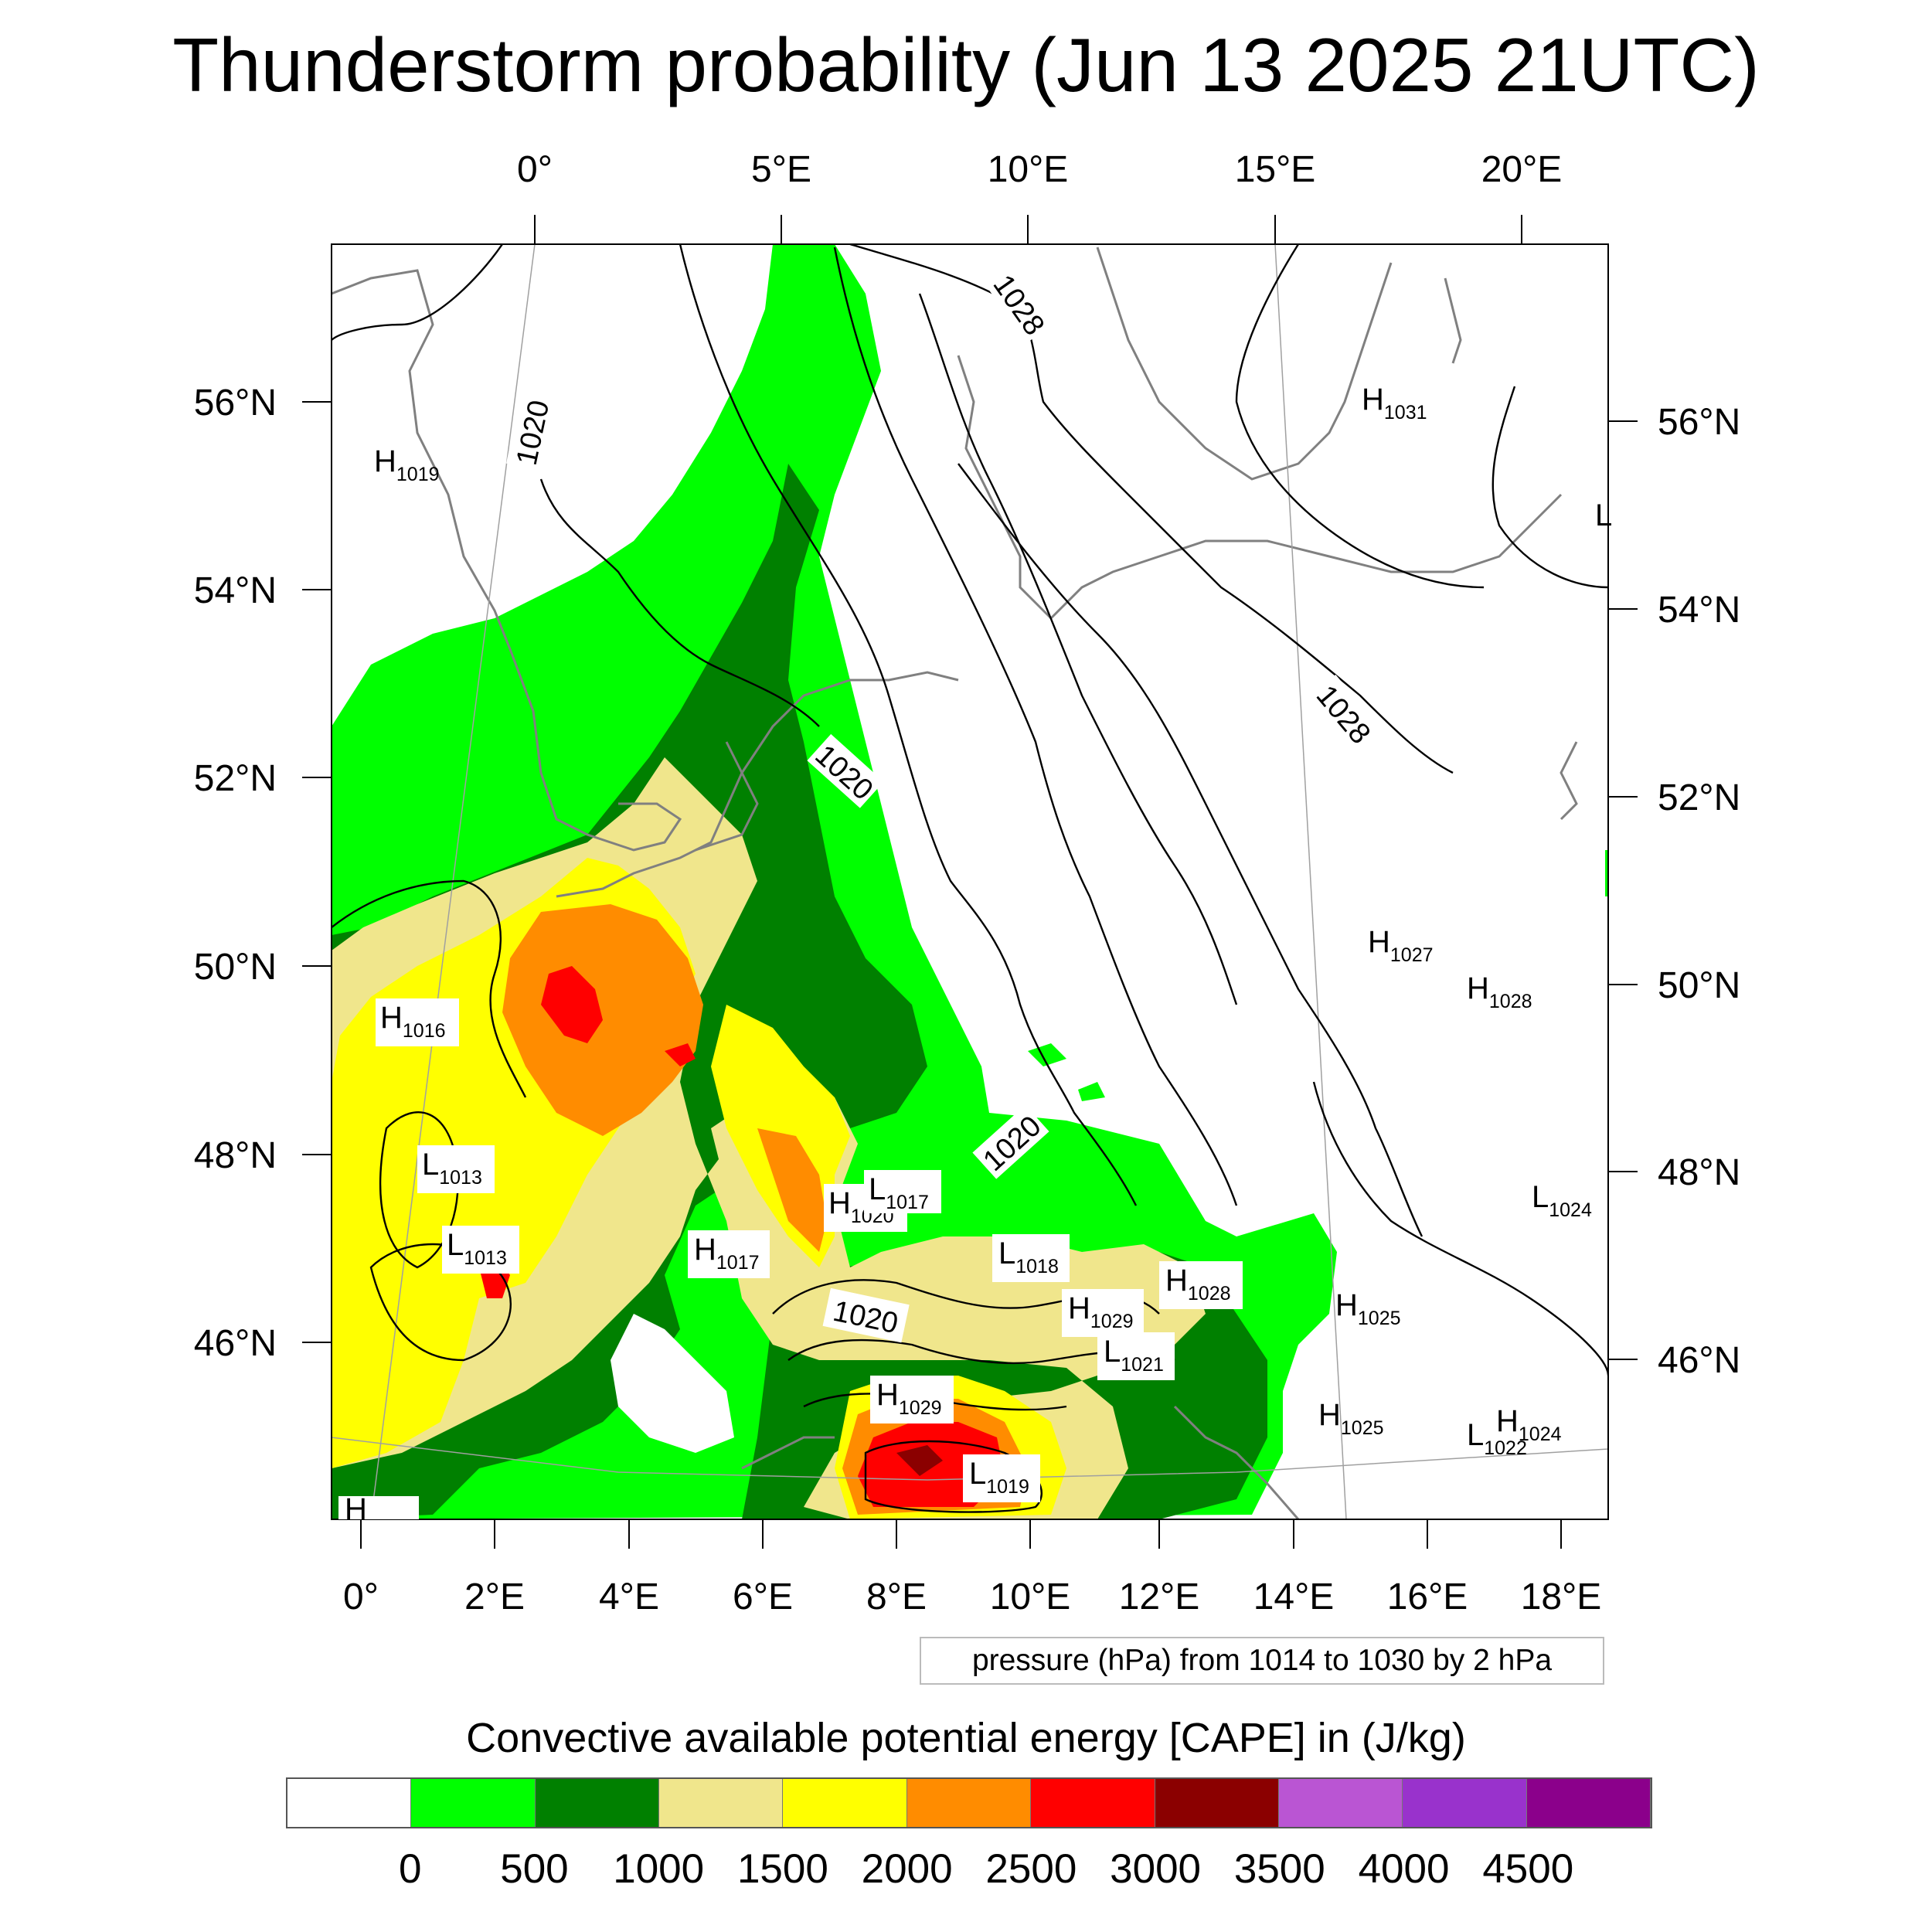  I want to click on colorbar-tick-label: 1500, so click(782, 1869).